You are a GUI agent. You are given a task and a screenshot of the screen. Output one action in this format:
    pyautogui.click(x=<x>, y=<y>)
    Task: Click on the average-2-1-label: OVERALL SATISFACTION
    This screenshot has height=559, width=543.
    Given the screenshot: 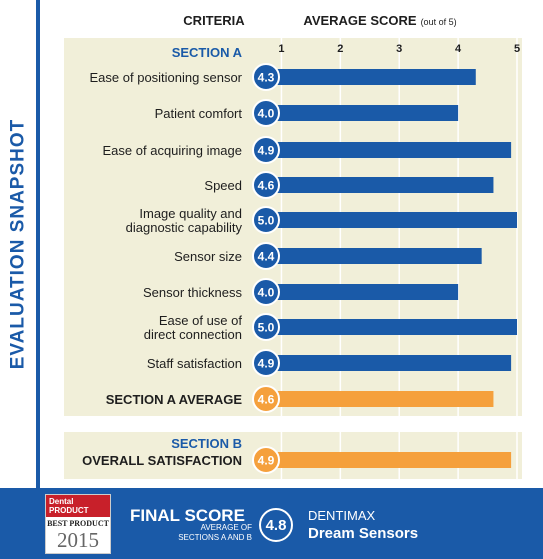 What is the action you would take?
    pyautogui.click(x=162, y=460)
    